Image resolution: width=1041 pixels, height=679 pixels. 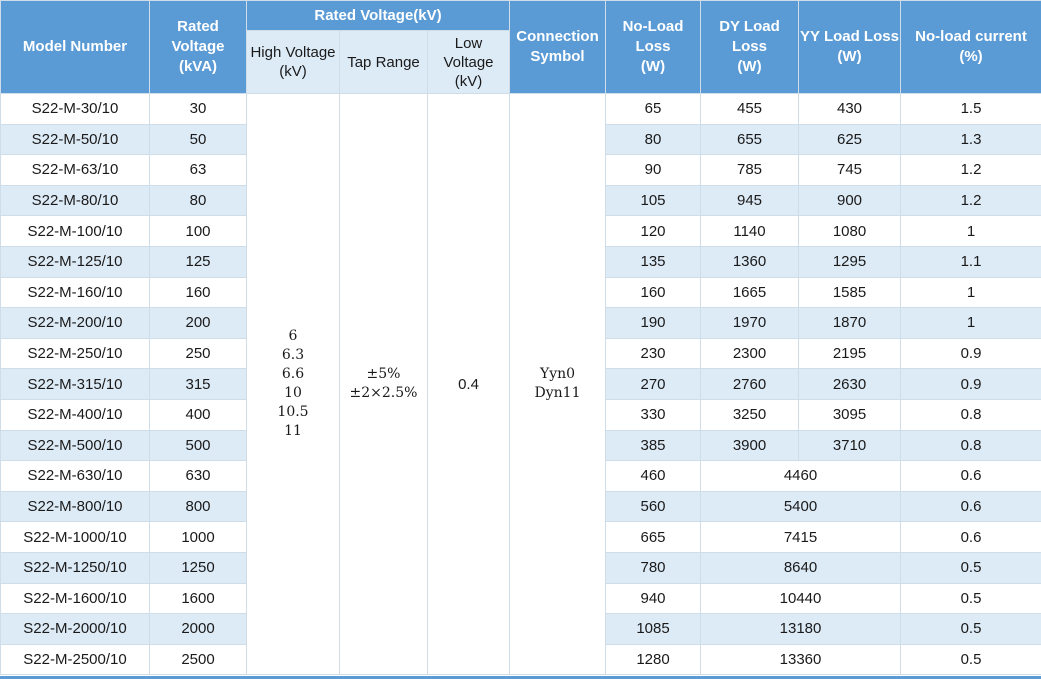 I want to click on cell-load-loss: 4460, so click(x=800, y=476).